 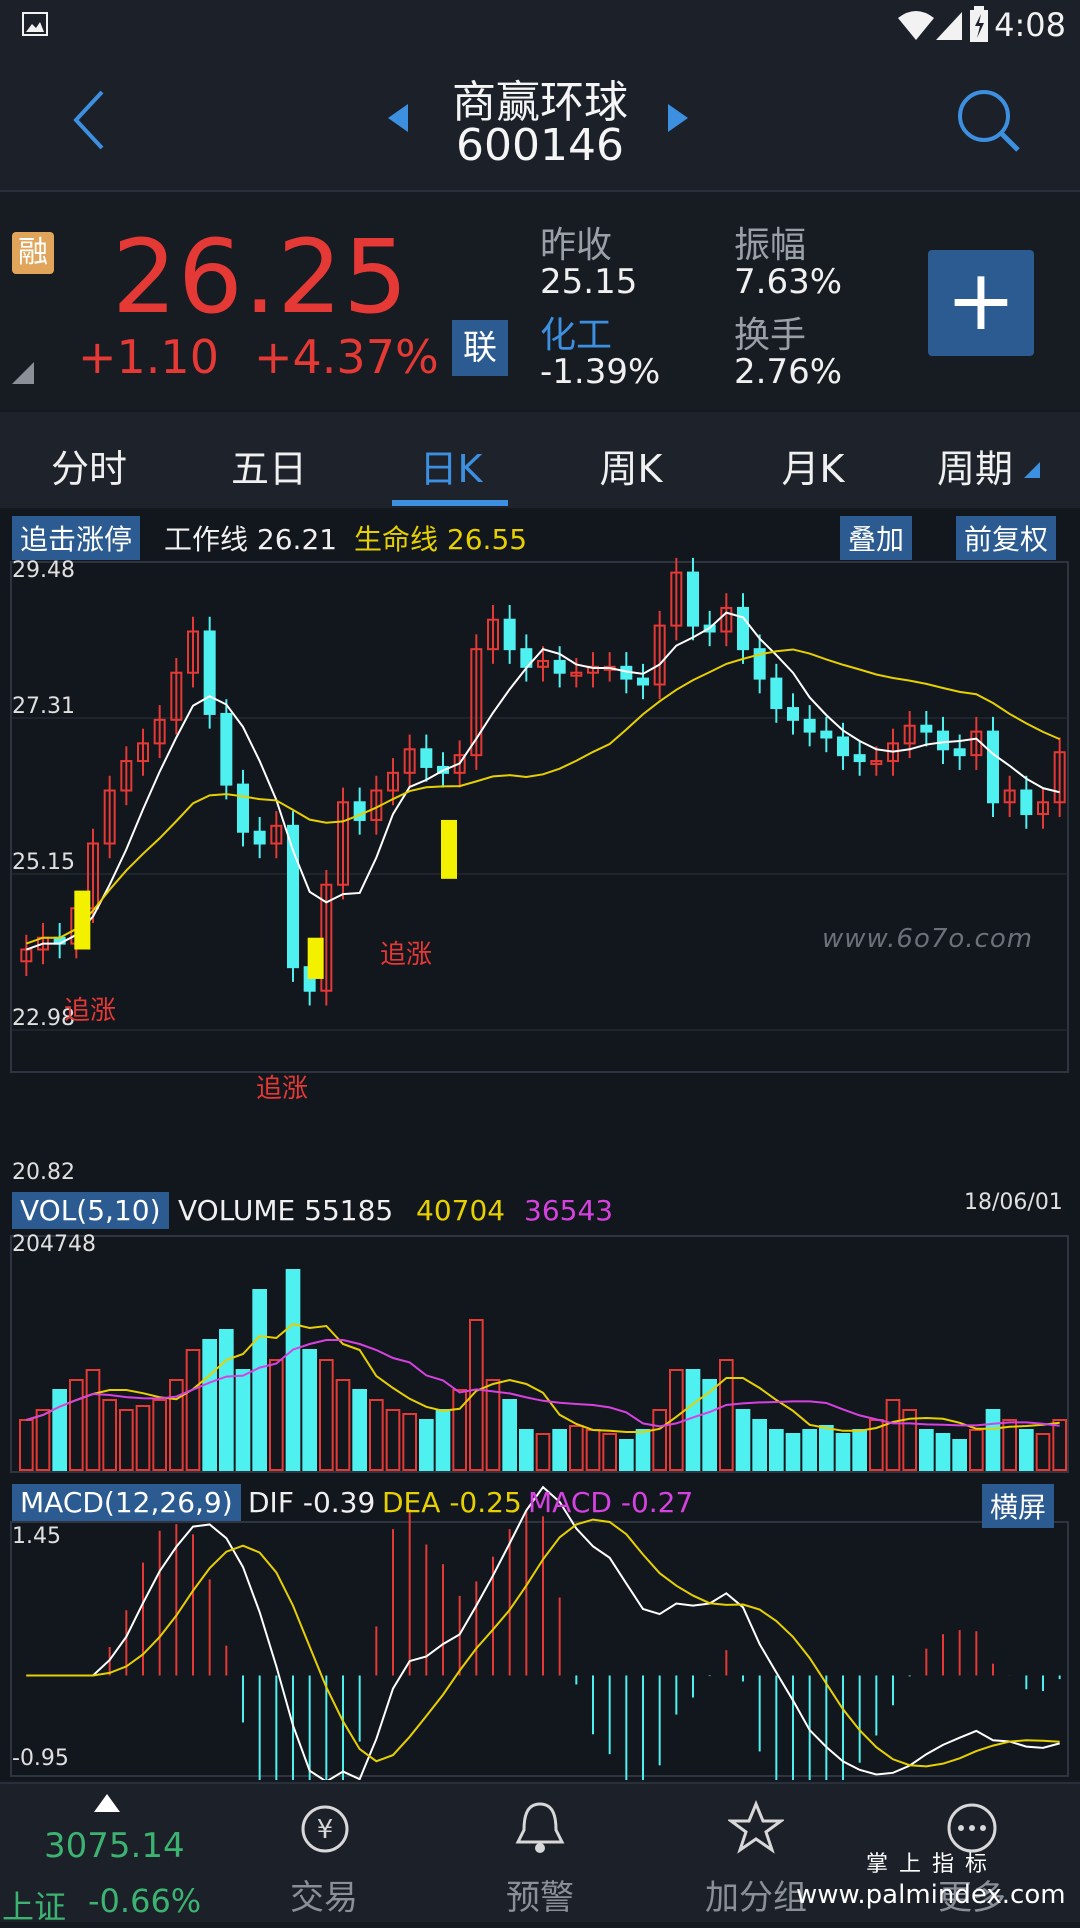 I want to click on corner-triangle-icon, so click(x=23, y=373).